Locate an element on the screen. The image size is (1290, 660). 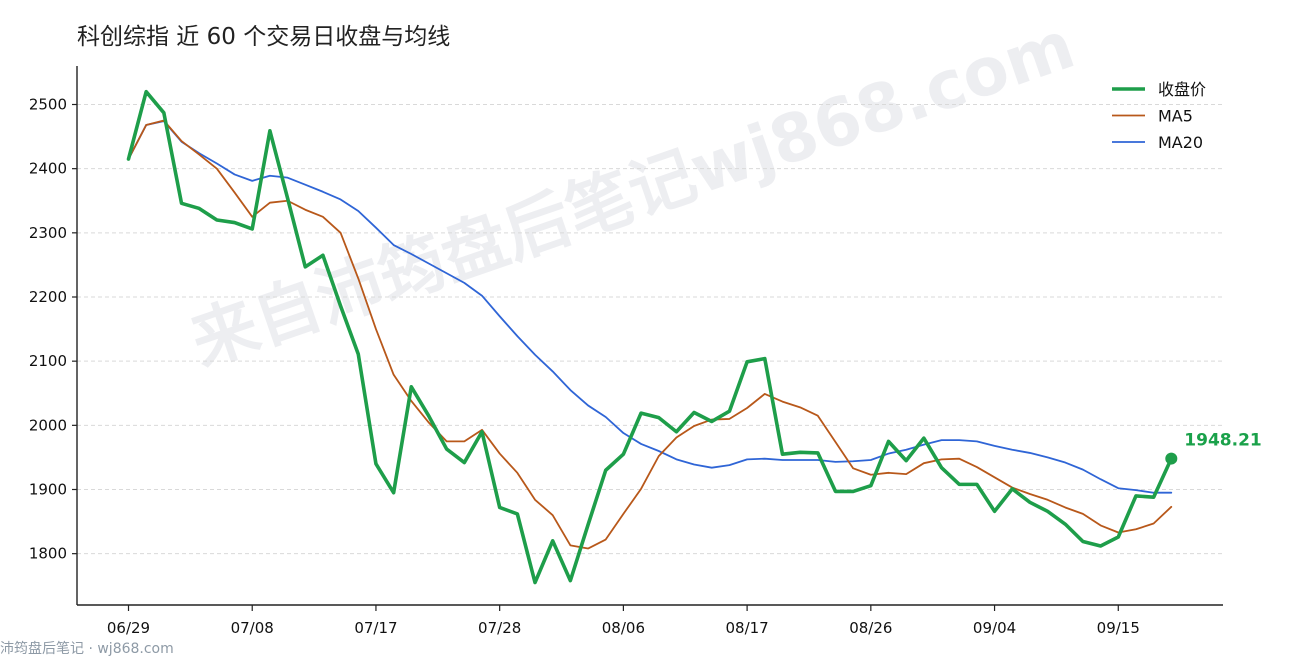
y-tick-label: 2300 is located at coordinates (48, 233).